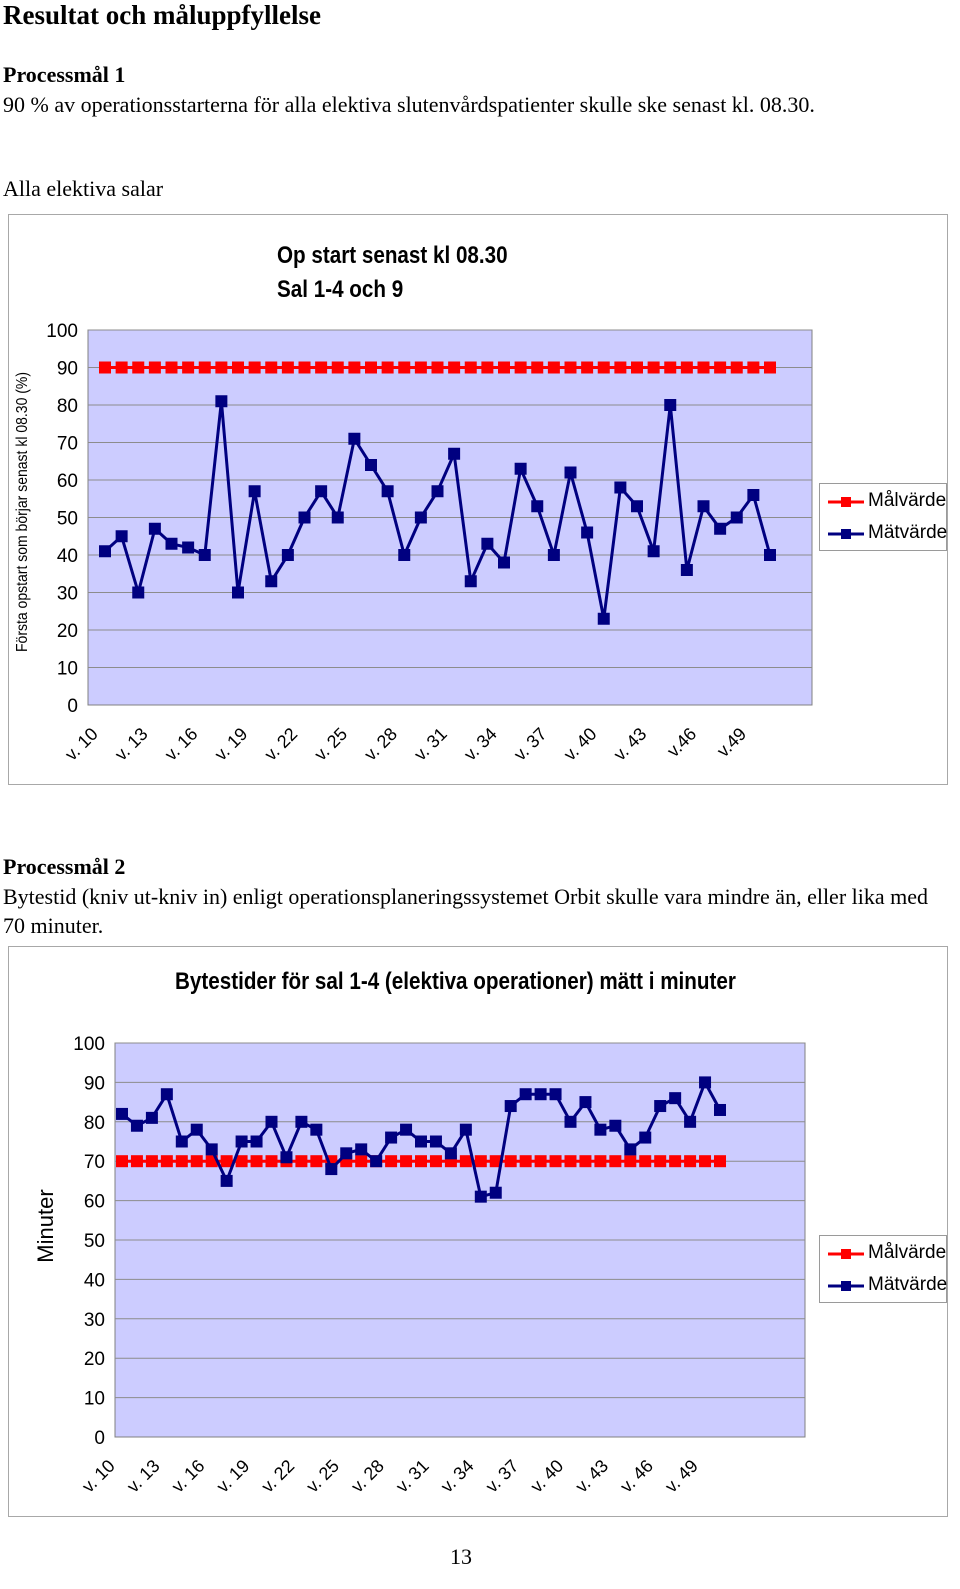  What do you see at coordinates (98, 1476) in the screenshot?
I see `x-tick-label: v. 10` at bounding box center [98, 1476].